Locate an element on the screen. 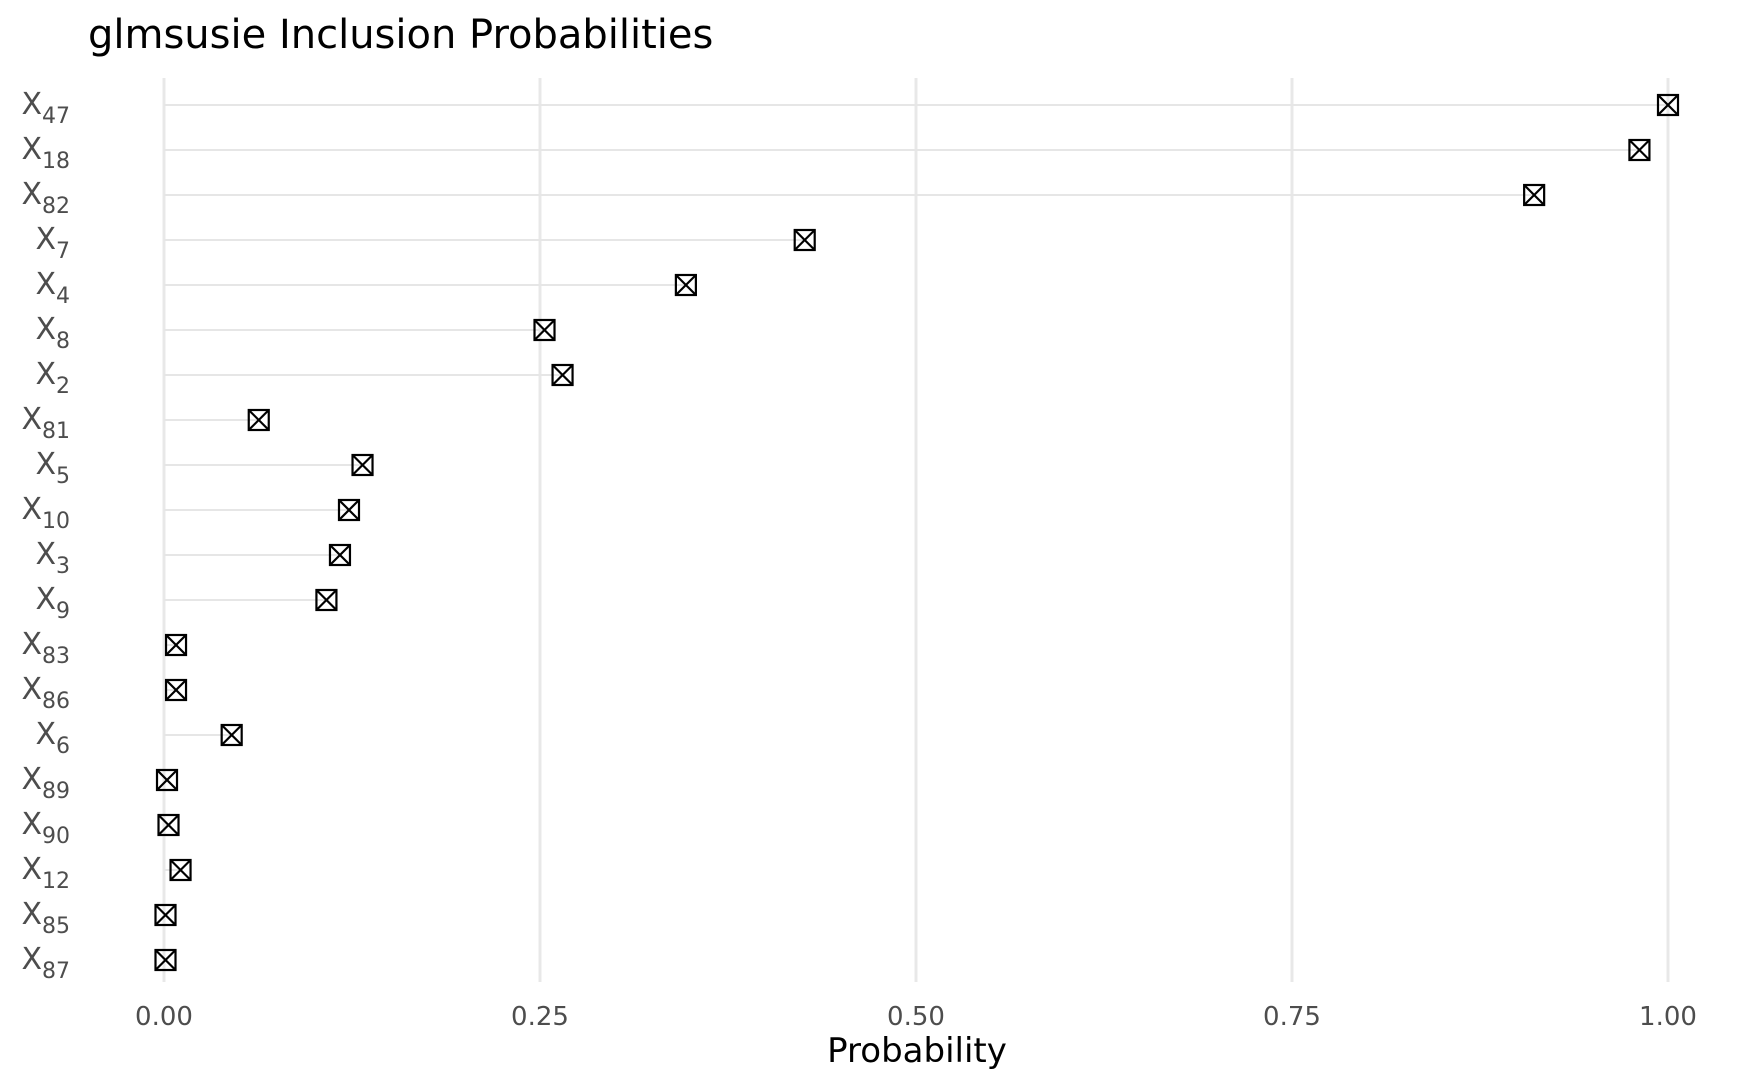 This screenshot has height=1081, width=1750. y-tick-label: X47 is located at coordinates (45, 108).